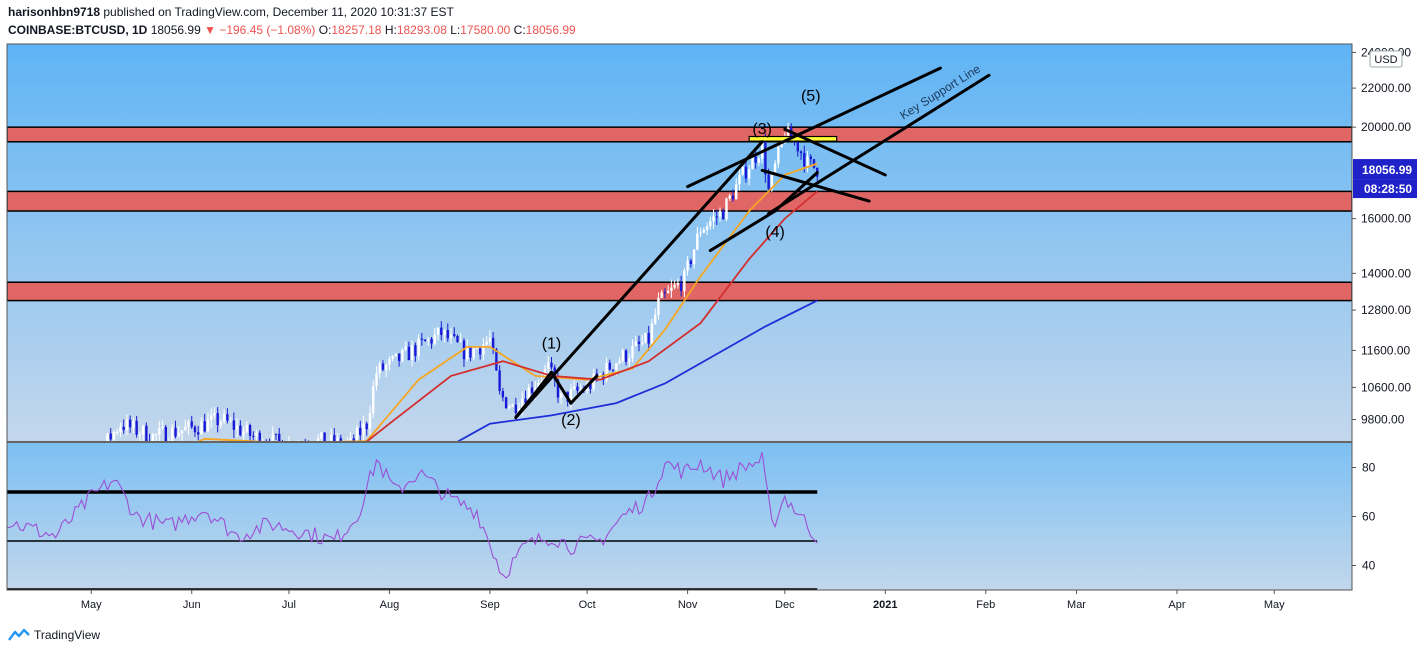  Describe the element at coordinates (1369, 468) in the screenshot. I see `rsi-tick-label: 80` at that location.